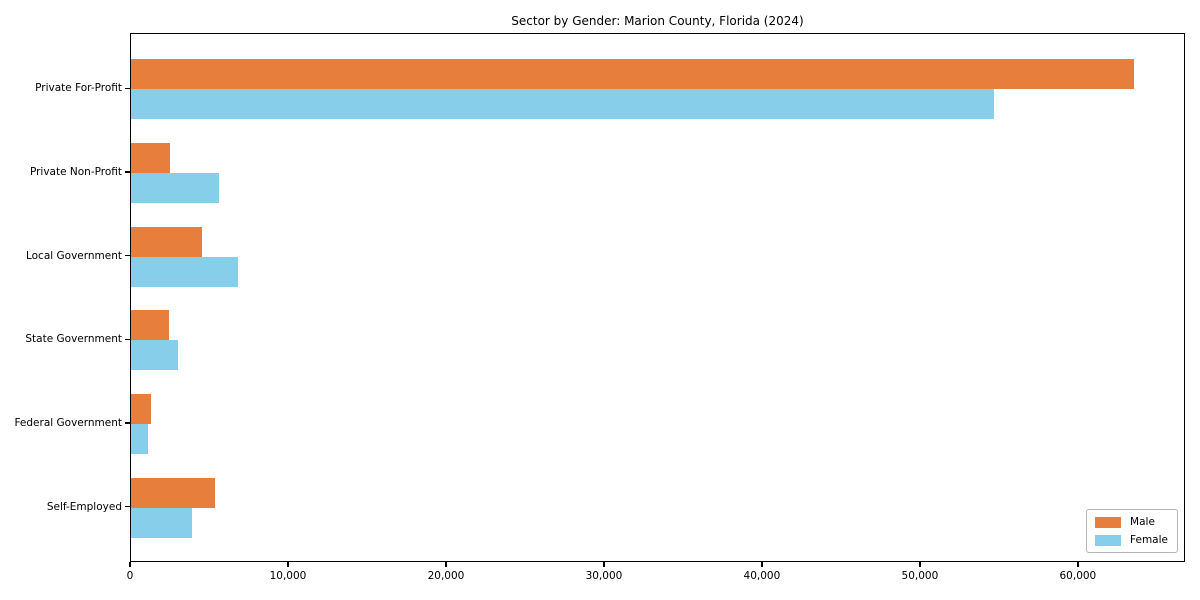 This screenshot has width=1200, height=600. I want to click on female-series-swatch, so click(1108, 540).